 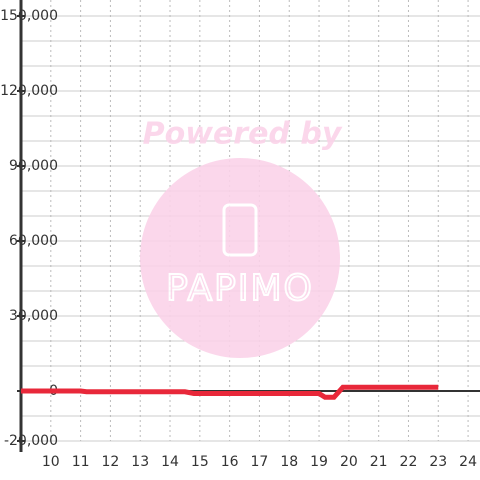 I want to click on x-tick-label: 11, so click(x=81, y=462).